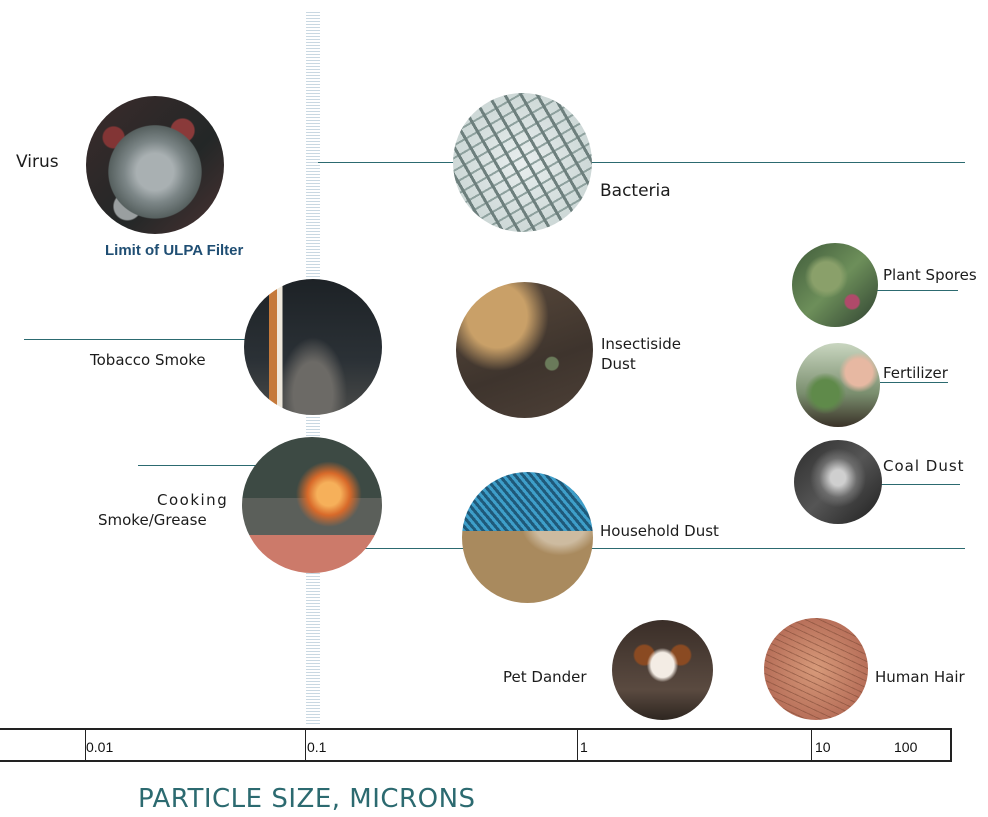 The height and width of the screenshot is (817, 988). Describe the element at coordinates (148, 360) in the screenshot. I see `tobacco-smoke-label: Tobacco Smoke` at that location.